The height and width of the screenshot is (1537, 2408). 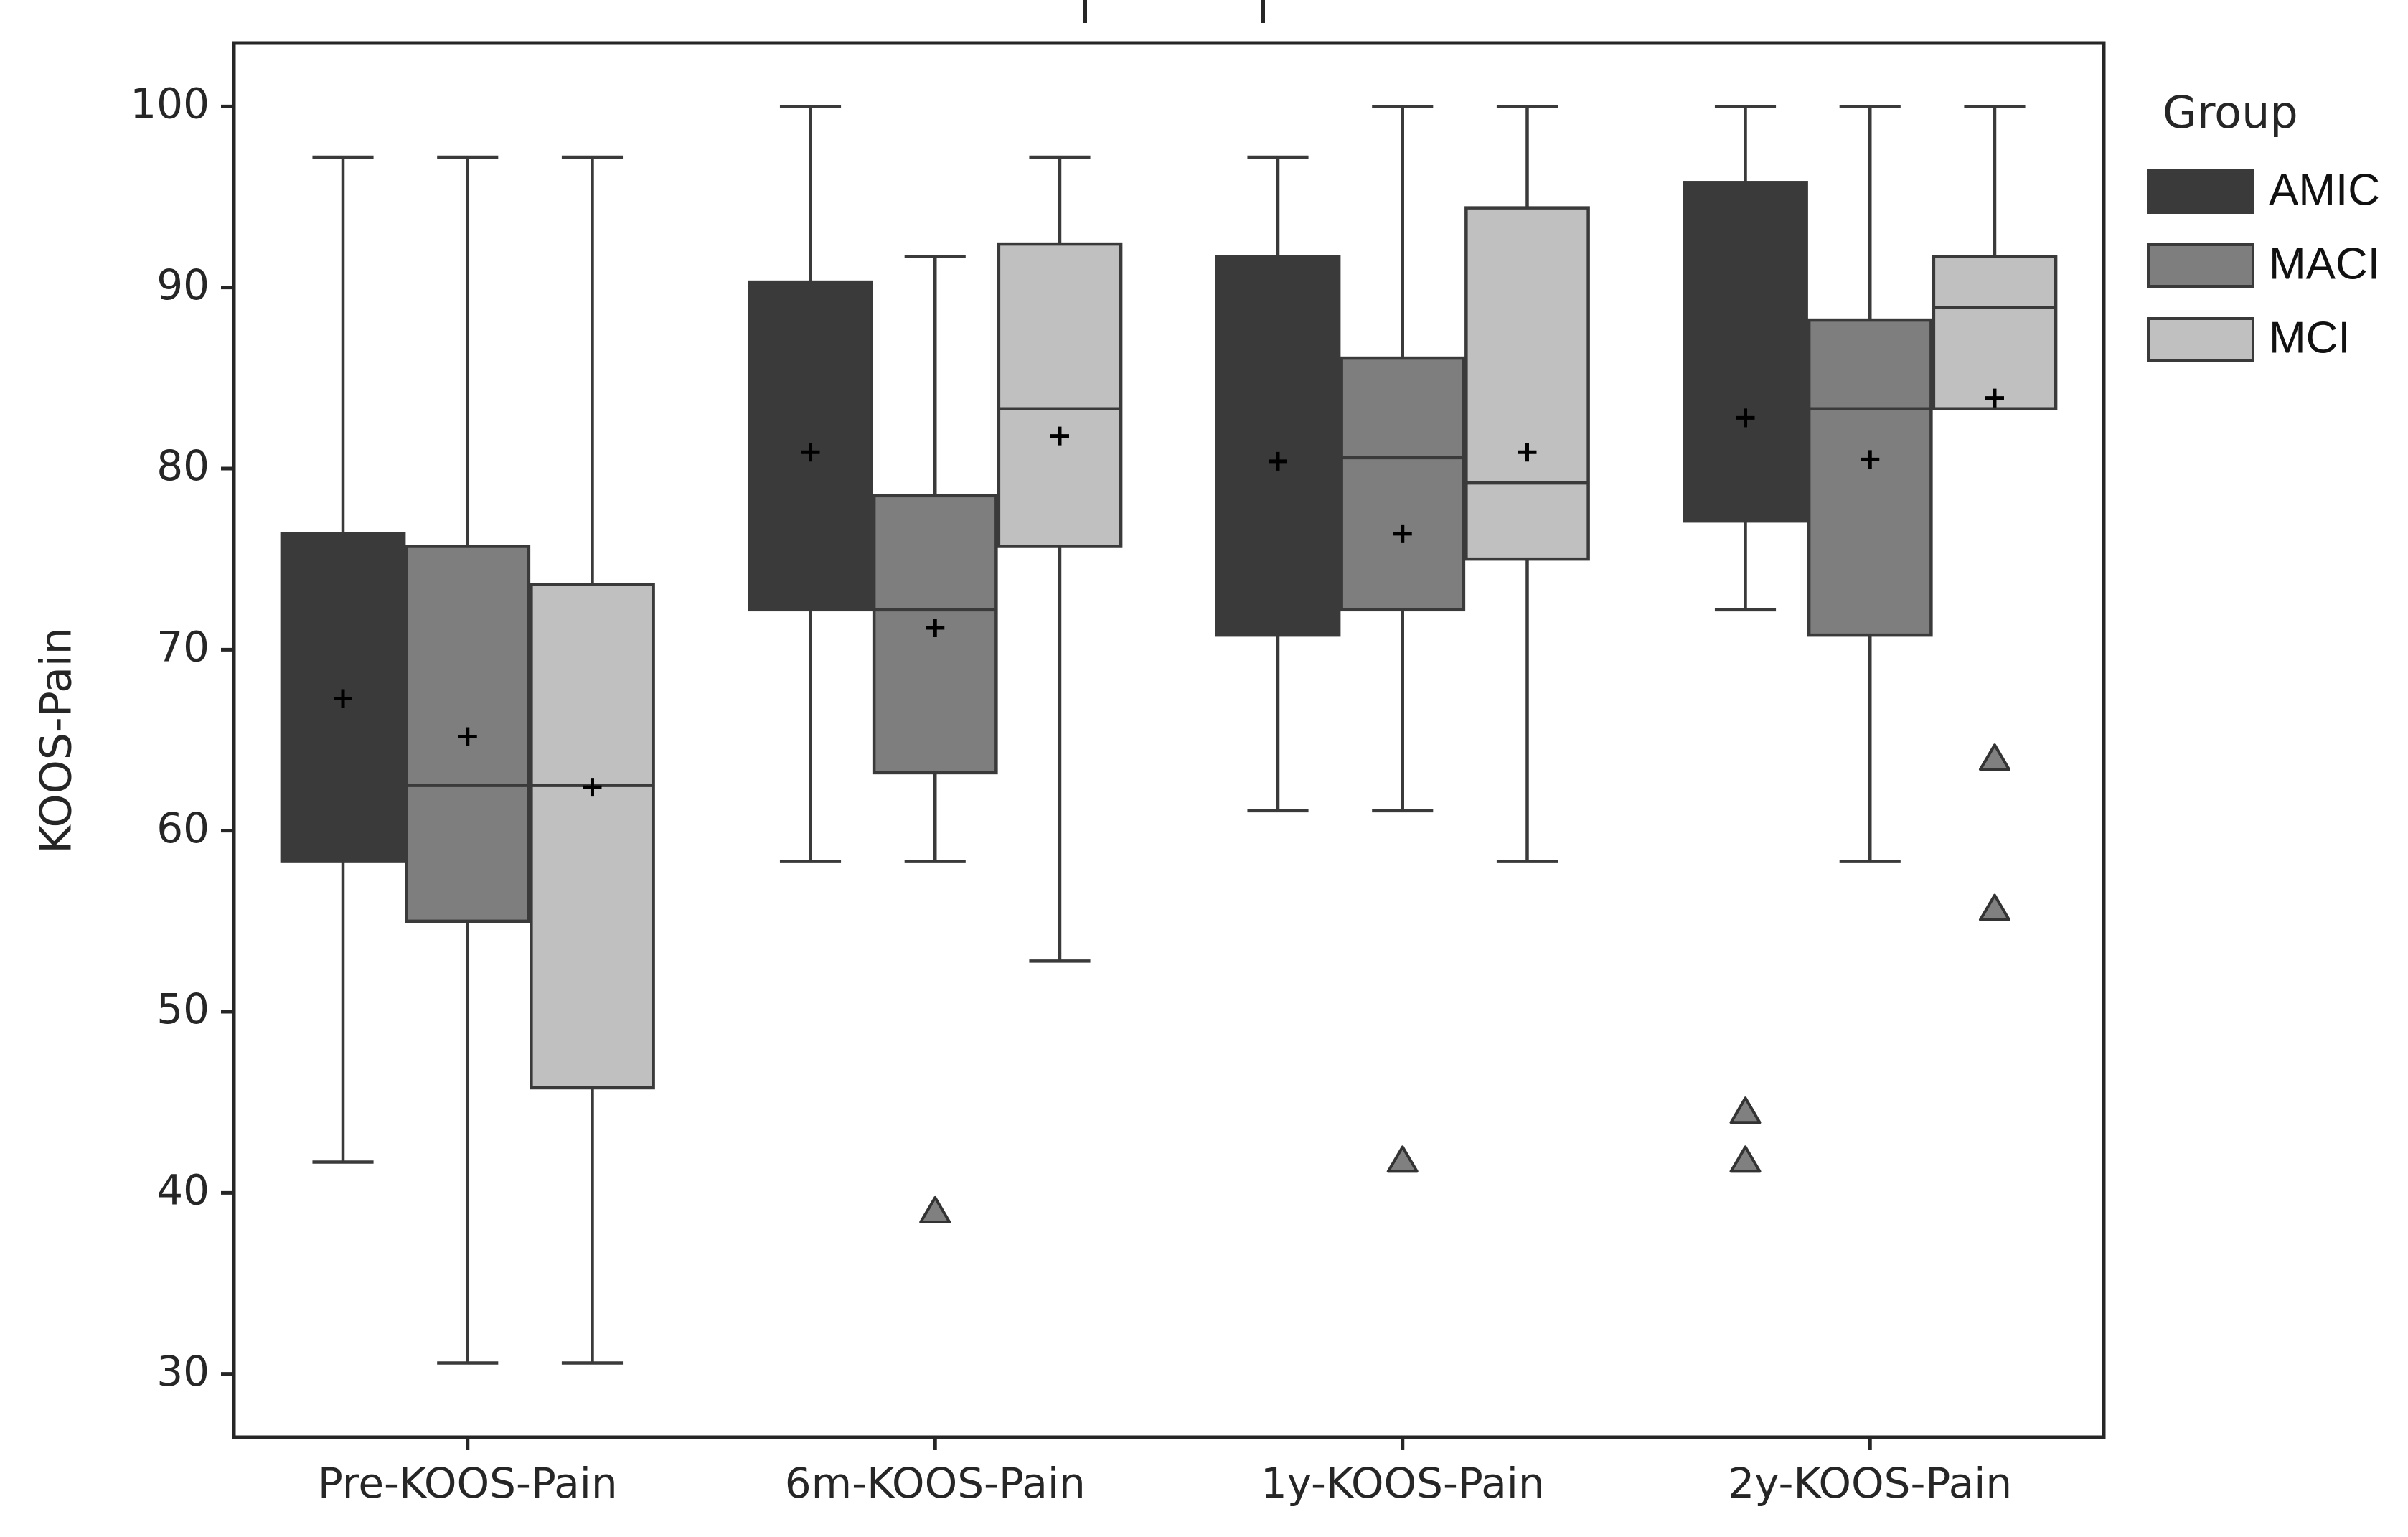 What do you see at coordinates (2252, 234) in the screenshot?
I see `legend: Group AMIC MACI MCI` at bounding box center [2252, 234].